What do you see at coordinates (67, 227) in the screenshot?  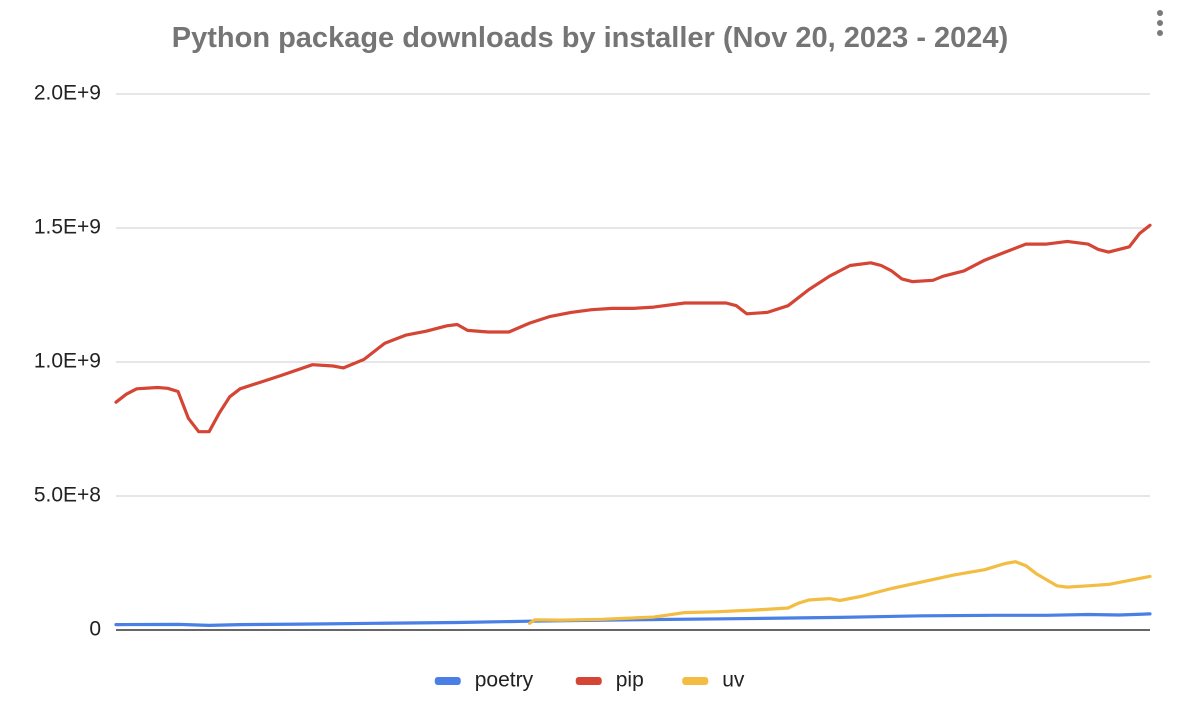 I see `y-tick-label: 1.5E+9` at bounding box center [67, 227].